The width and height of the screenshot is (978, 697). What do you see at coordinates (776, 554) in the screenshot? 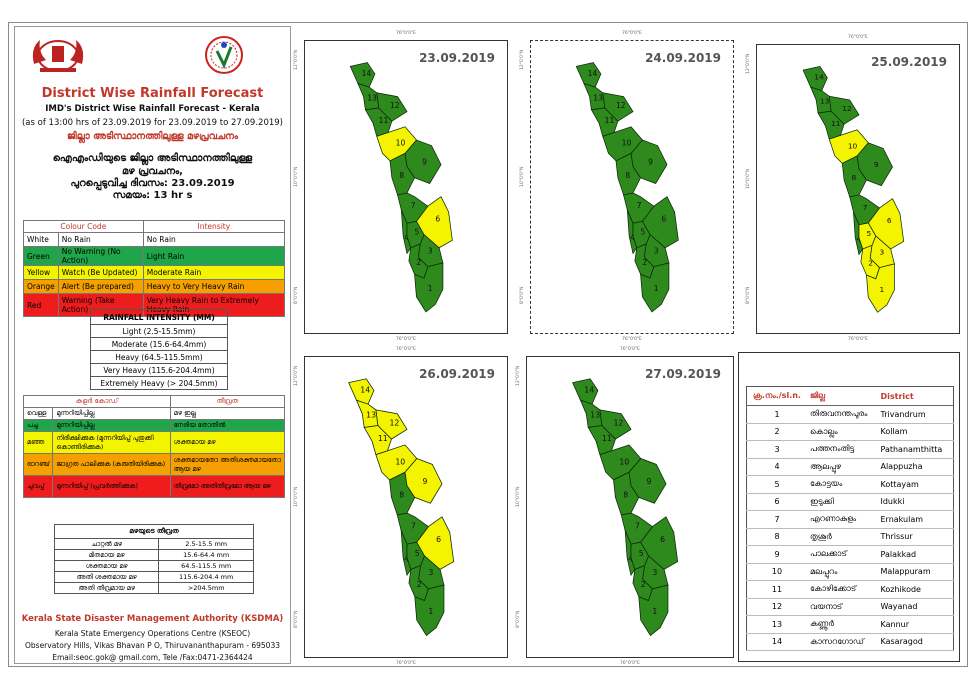
I see `district-no: 9` at bounding box center [776, 554].